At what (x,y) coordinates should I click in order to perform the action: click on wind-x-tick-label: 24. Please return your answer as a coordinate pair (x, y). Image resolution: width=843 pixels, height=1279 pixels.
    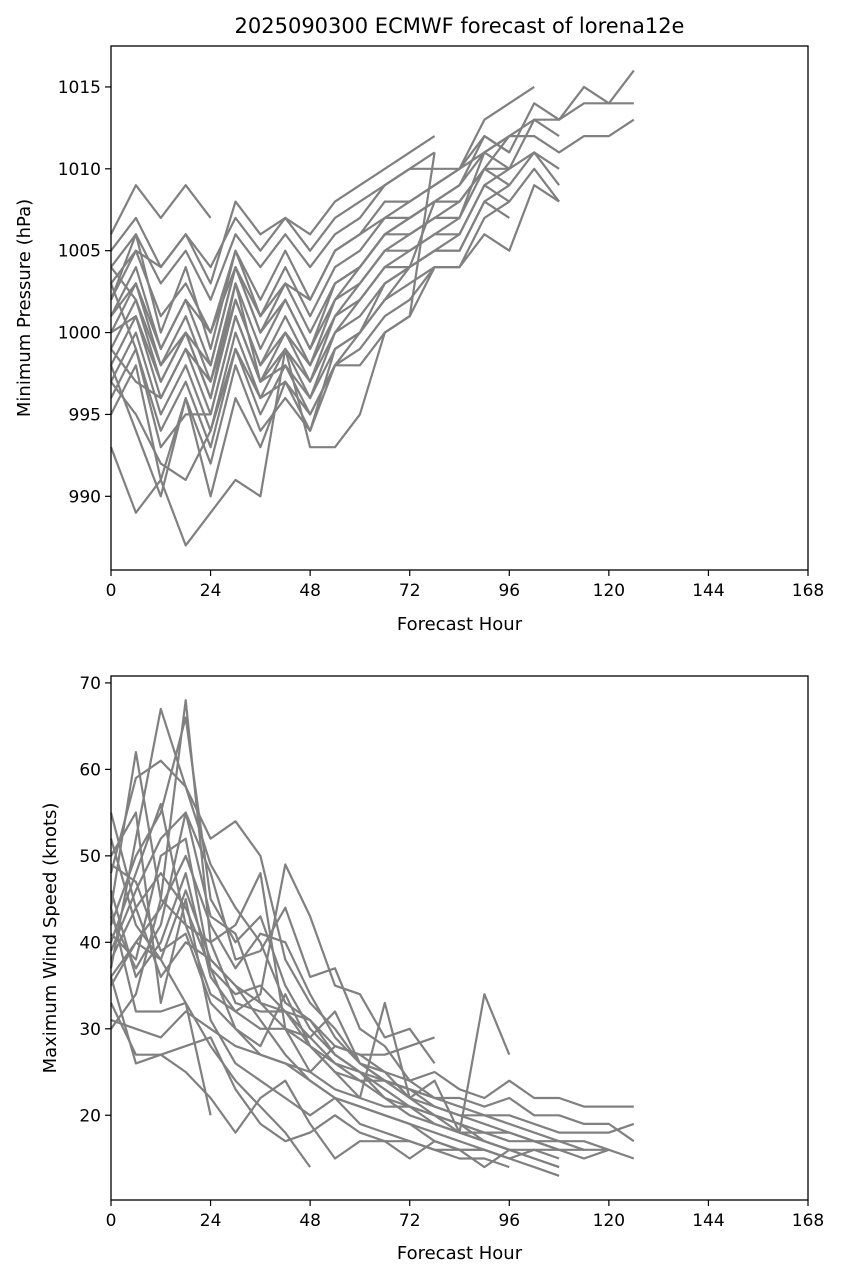
    Looking at the image, I should click on (211, 1221).